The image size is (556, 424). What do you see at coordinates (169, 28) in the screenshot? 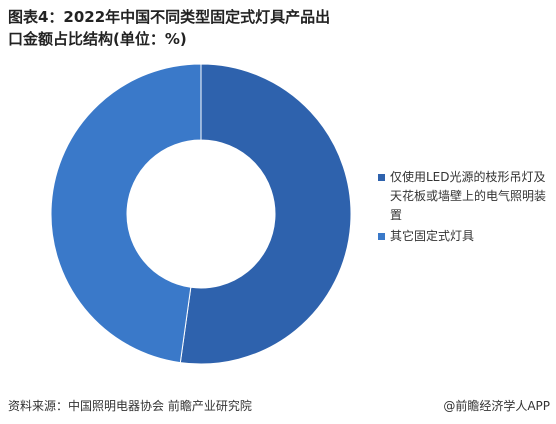
I see `chart-title: 图表4：2022年中国不同类型固定式灯具产品出口金额占比结构(单位：%)` at bounding box center [169, 28].